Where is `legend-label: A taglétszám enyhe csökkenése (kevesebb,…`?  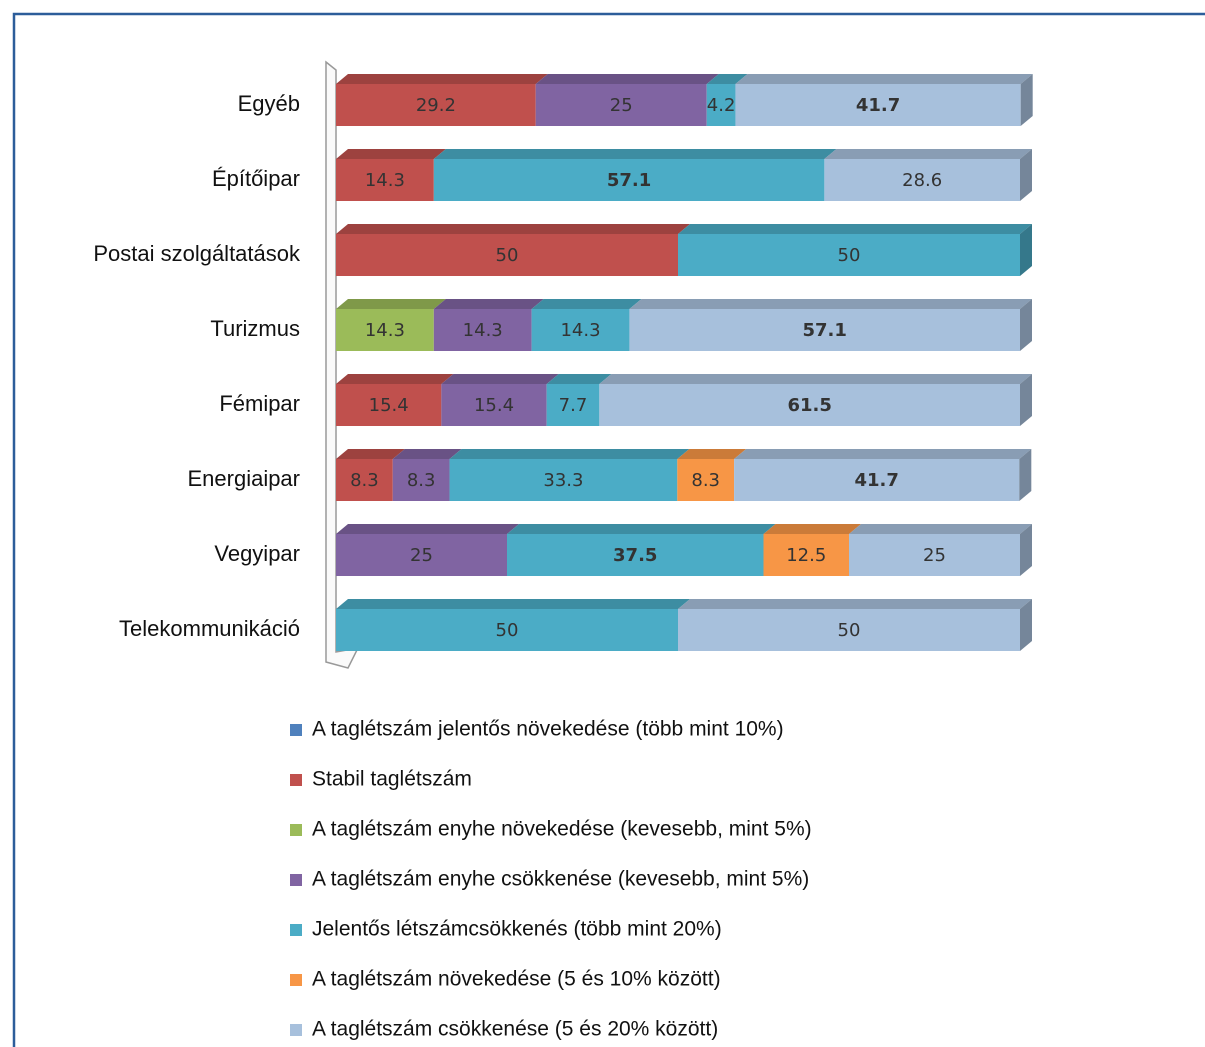
legend-label: A taglétszám enyhe csökkenése (kevesebb,… is located at coordinates (560, 879).